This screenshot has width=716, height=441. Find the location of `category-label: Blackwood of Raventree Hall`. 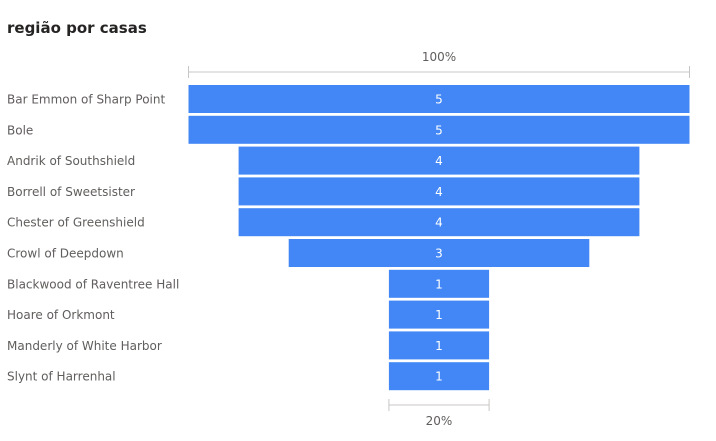

category-label: Blackwood of Raventree Hall is located at coordinates (93, 284).